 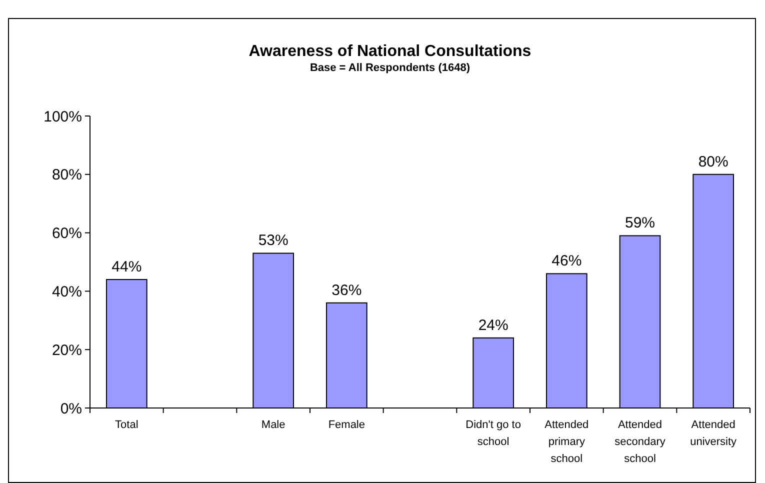 What do you see at coordinates (63, 117) in the screenshot?
I see `y-tick-label: 100%` at bounding box center [63, 117].